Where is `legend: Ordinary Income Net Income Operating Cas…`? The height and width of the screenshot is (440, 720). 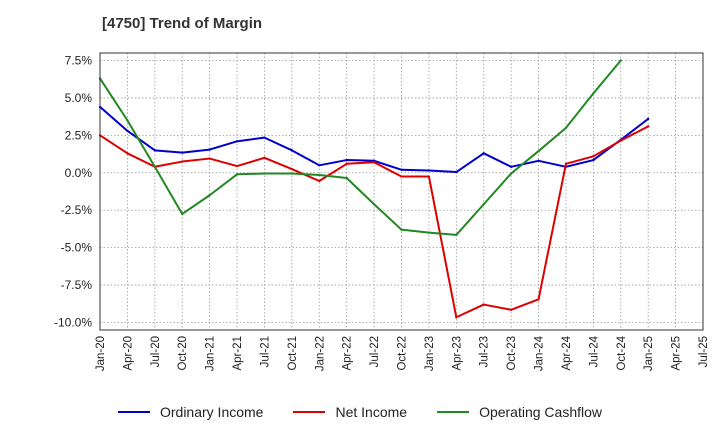
legend: Ordinary Income Net Income Operating Cas… is located at coordinates (360, 412).